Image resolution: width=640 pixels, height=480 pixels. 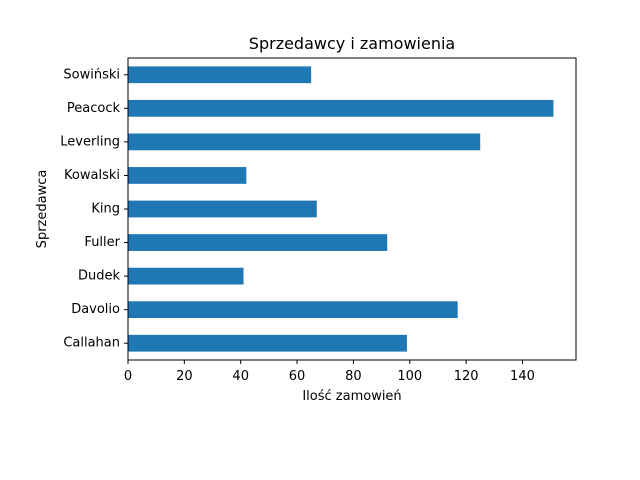 What do you see at coordinates (222, 209) in the screenshot?
I see `bar-king` at bounding box center [222, 209].